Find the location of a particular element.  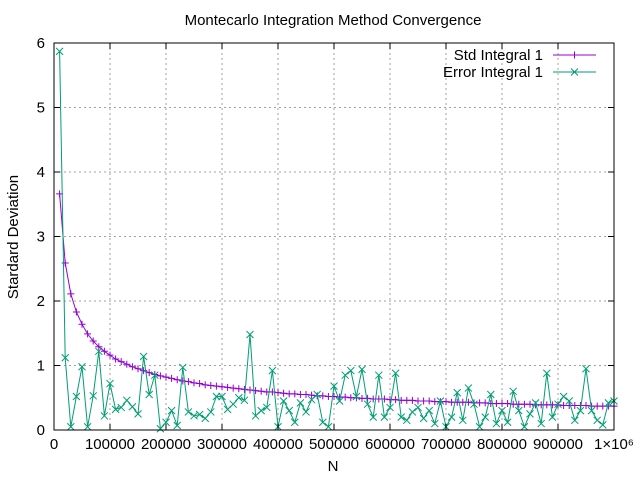

legend-label: Error Integral 1 is located at coordinates (493, 72).